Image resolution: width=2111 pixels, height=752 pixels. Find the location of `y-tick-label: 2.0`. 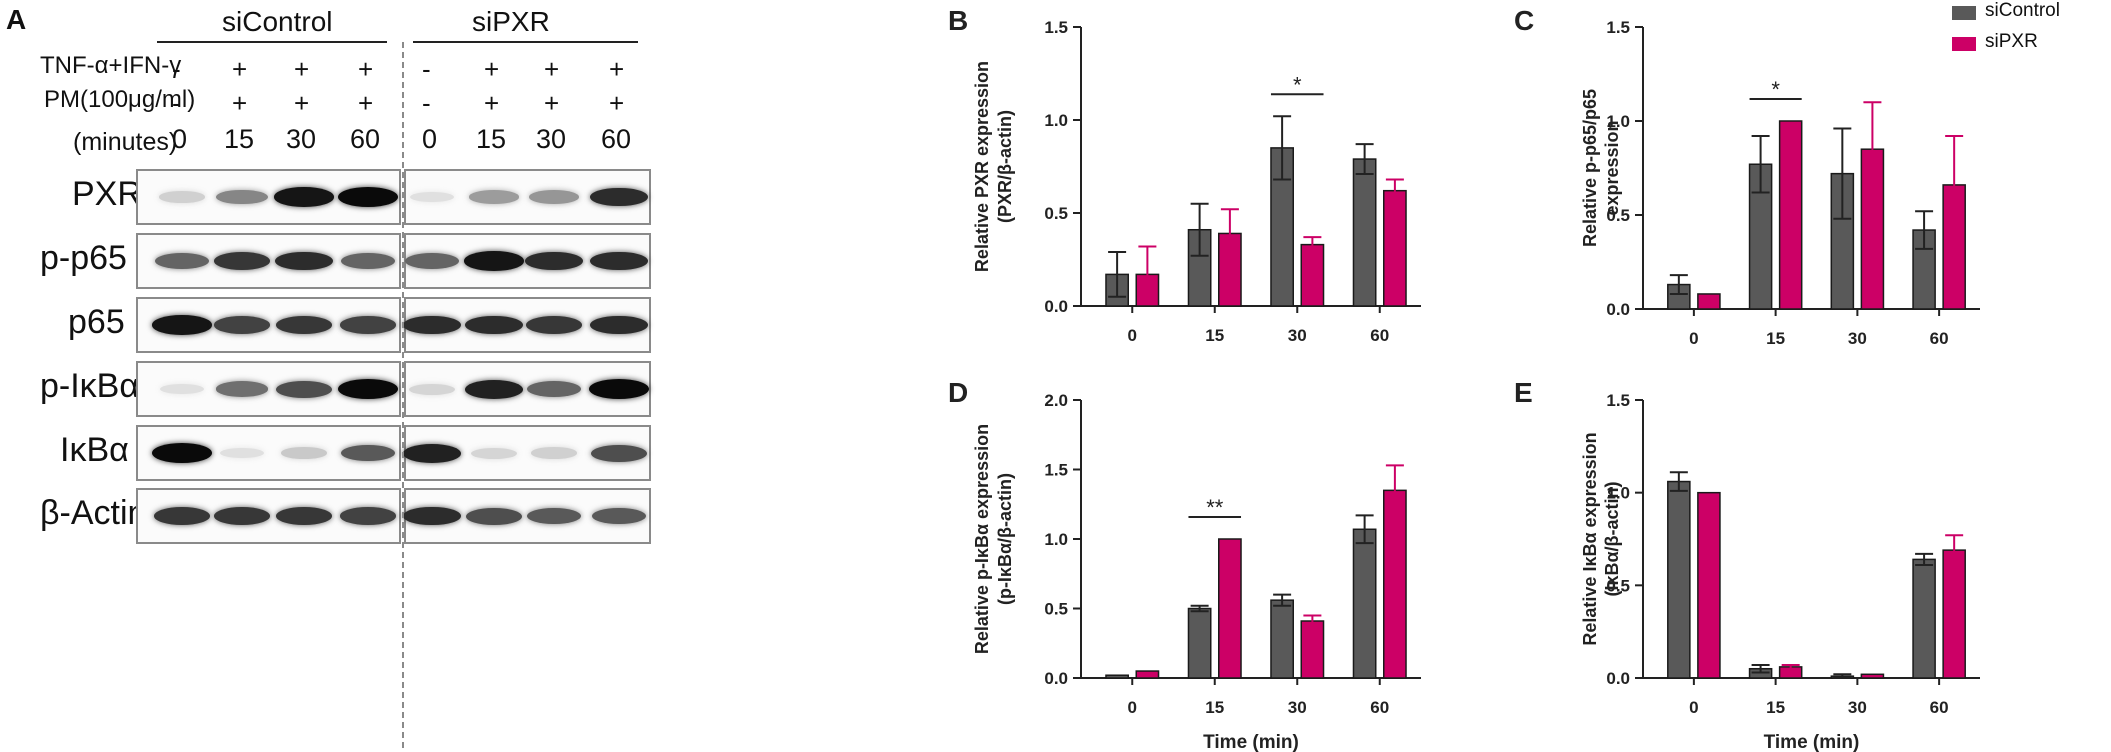

y-tick-label: 2.0 is located at coordinates (1056, 400).